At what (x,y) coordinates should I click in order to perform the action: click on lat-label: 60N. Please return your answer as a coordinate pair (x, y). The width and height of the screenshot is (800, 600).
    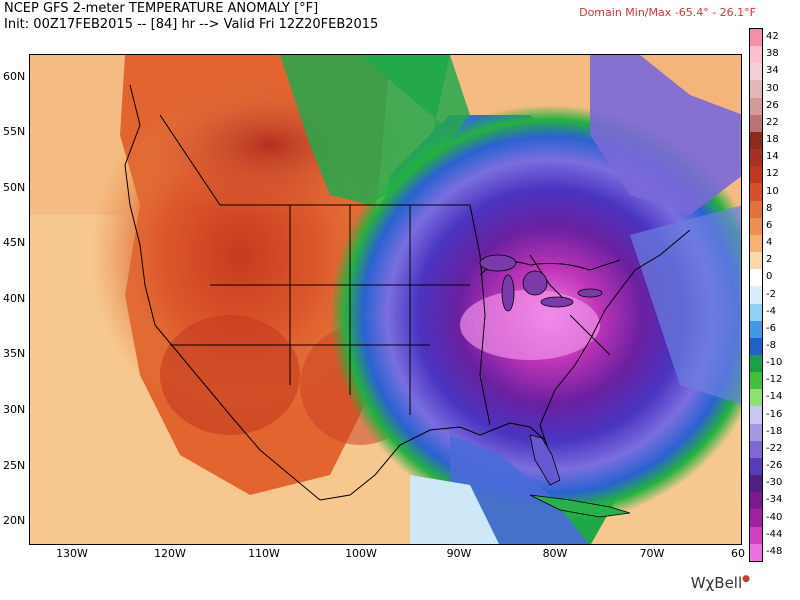
    Looking at the image, I should click on (14, 76).